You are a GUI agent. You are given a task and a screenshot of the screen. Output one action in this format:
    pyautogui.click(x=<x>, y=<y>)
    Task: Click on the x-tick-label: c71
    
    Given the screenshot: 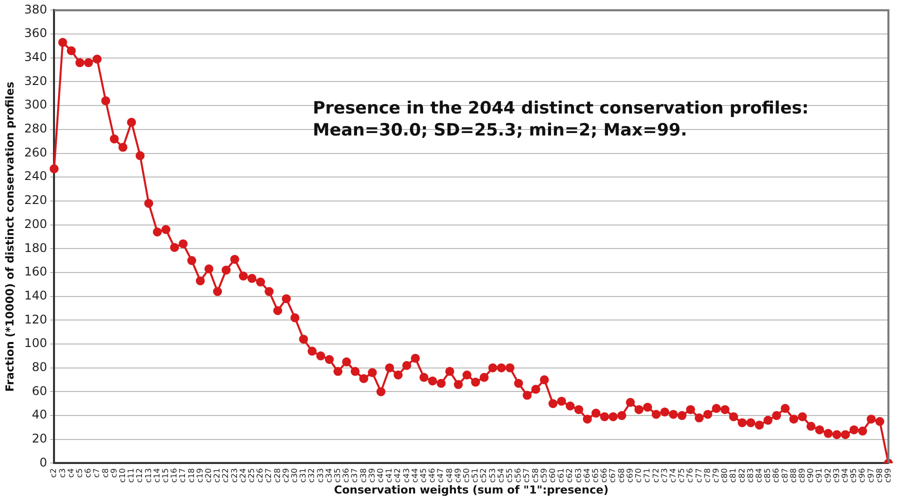 What is the action you would take?
    pyautogui.click(x=647, y=475)
    